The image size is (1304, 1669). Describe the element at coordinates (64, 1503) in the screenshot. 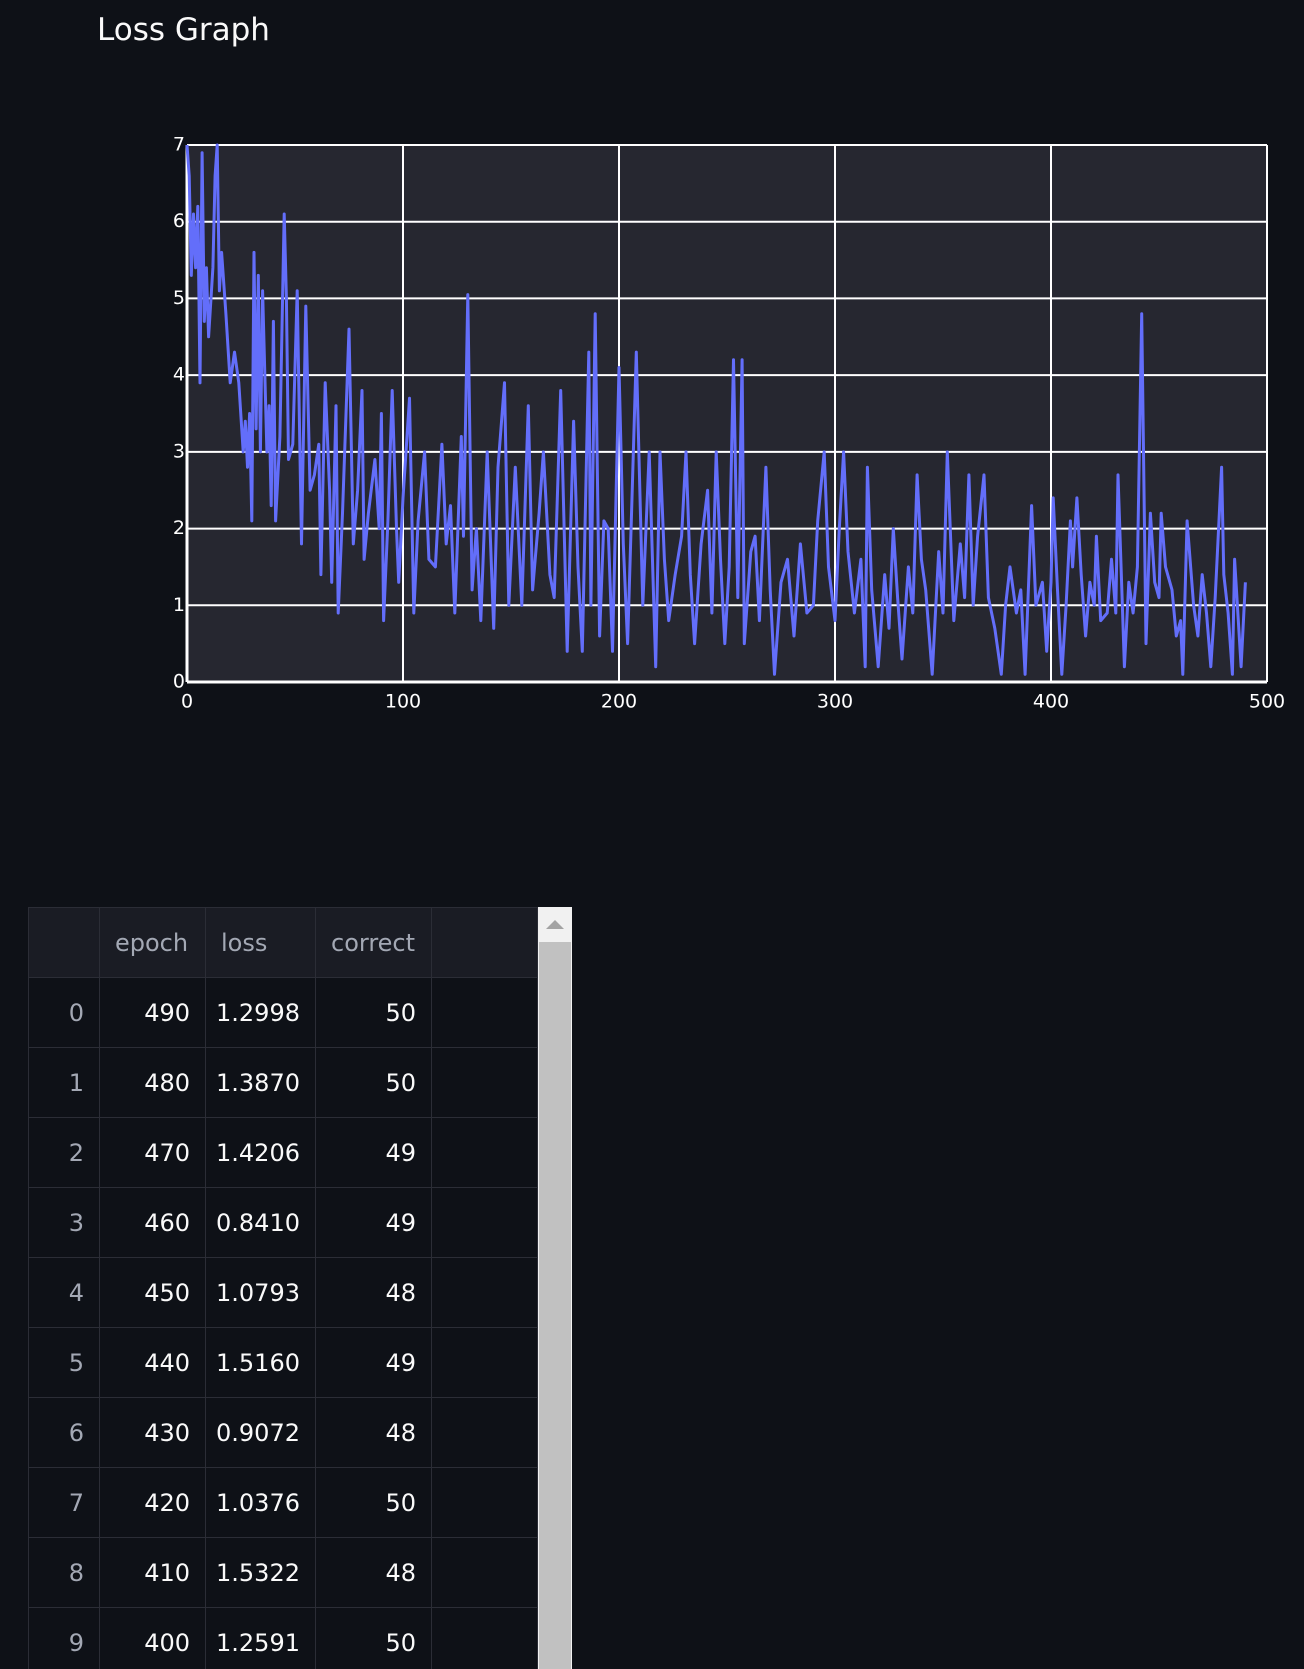

I see `row-index: 7` at that location.